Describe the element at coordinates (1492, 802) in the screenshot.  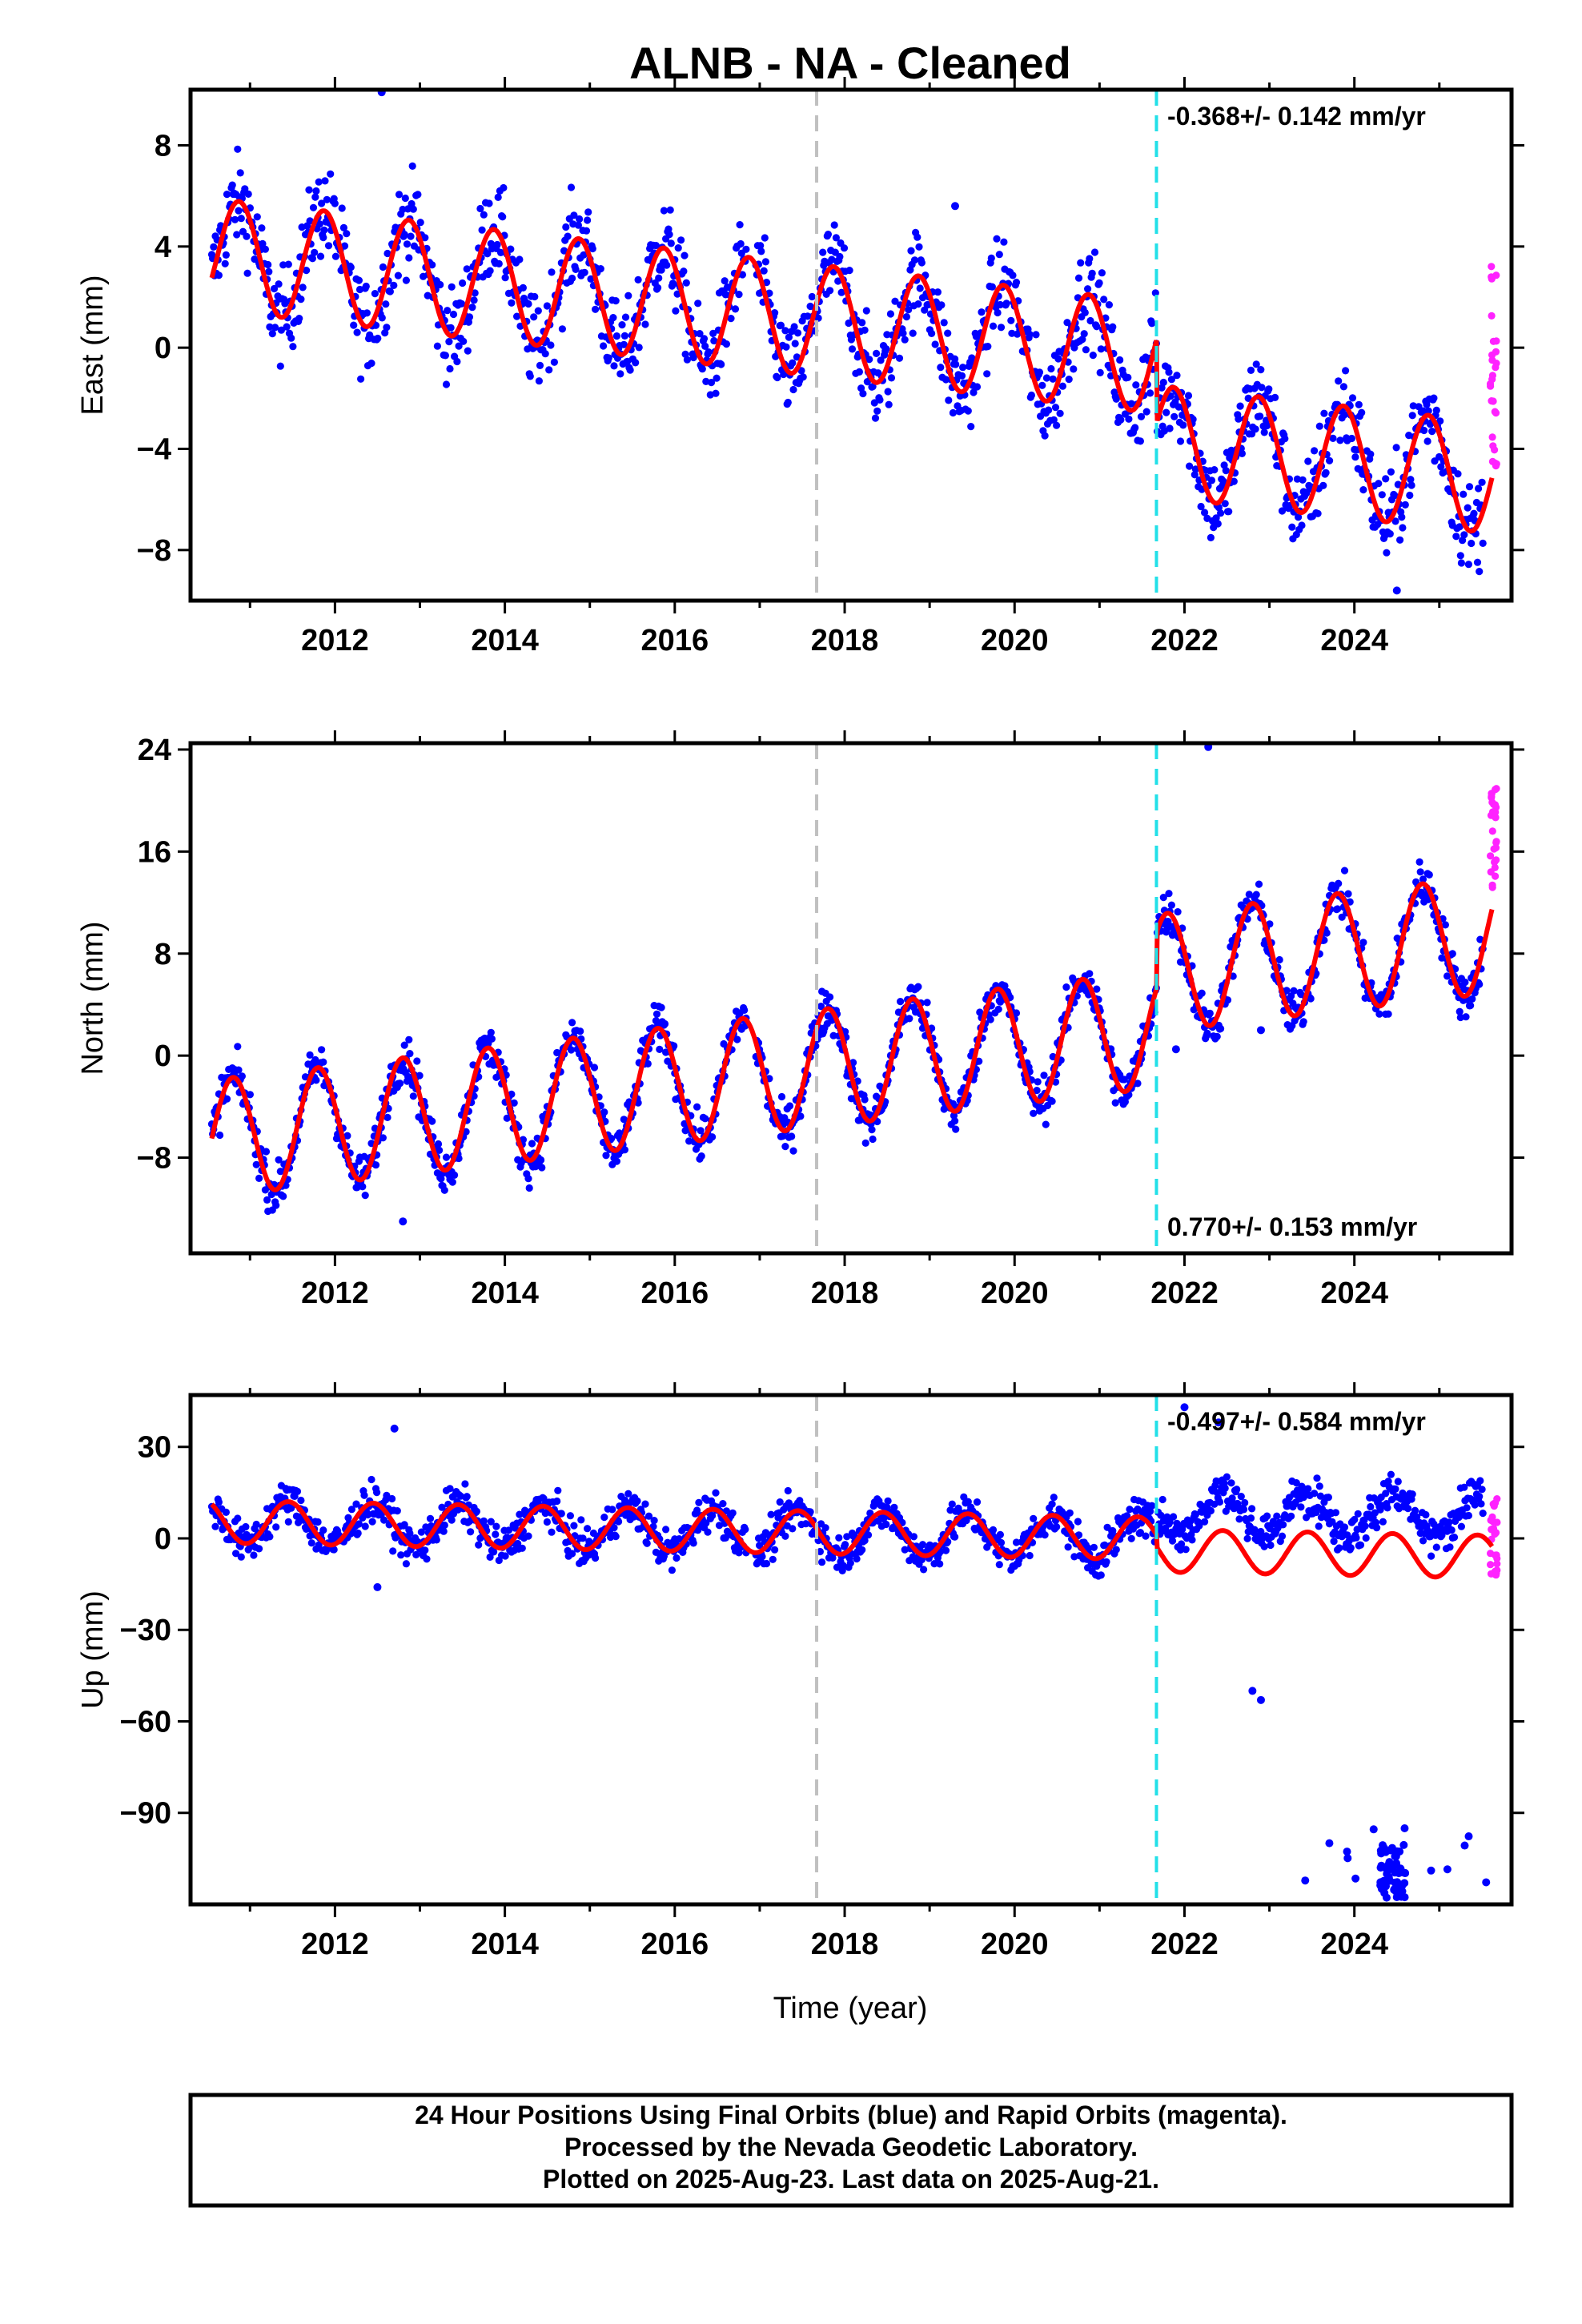
I see `north-rapid-point` at that location.